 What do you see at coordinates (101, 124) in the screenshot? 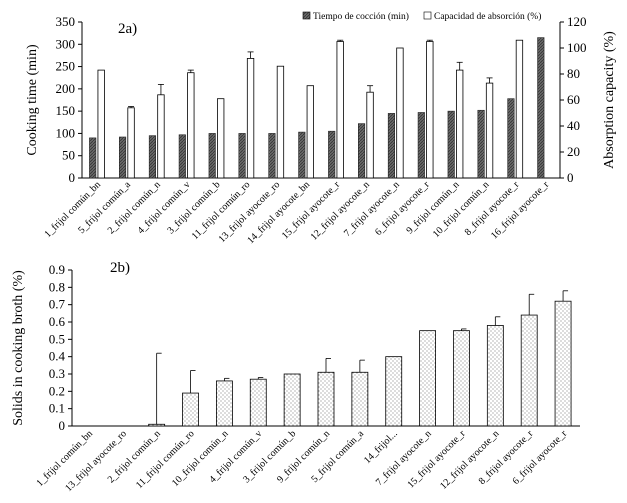
I see `bar-absorption-1-frijol-comun-bn` at bounding box center [101, 124].